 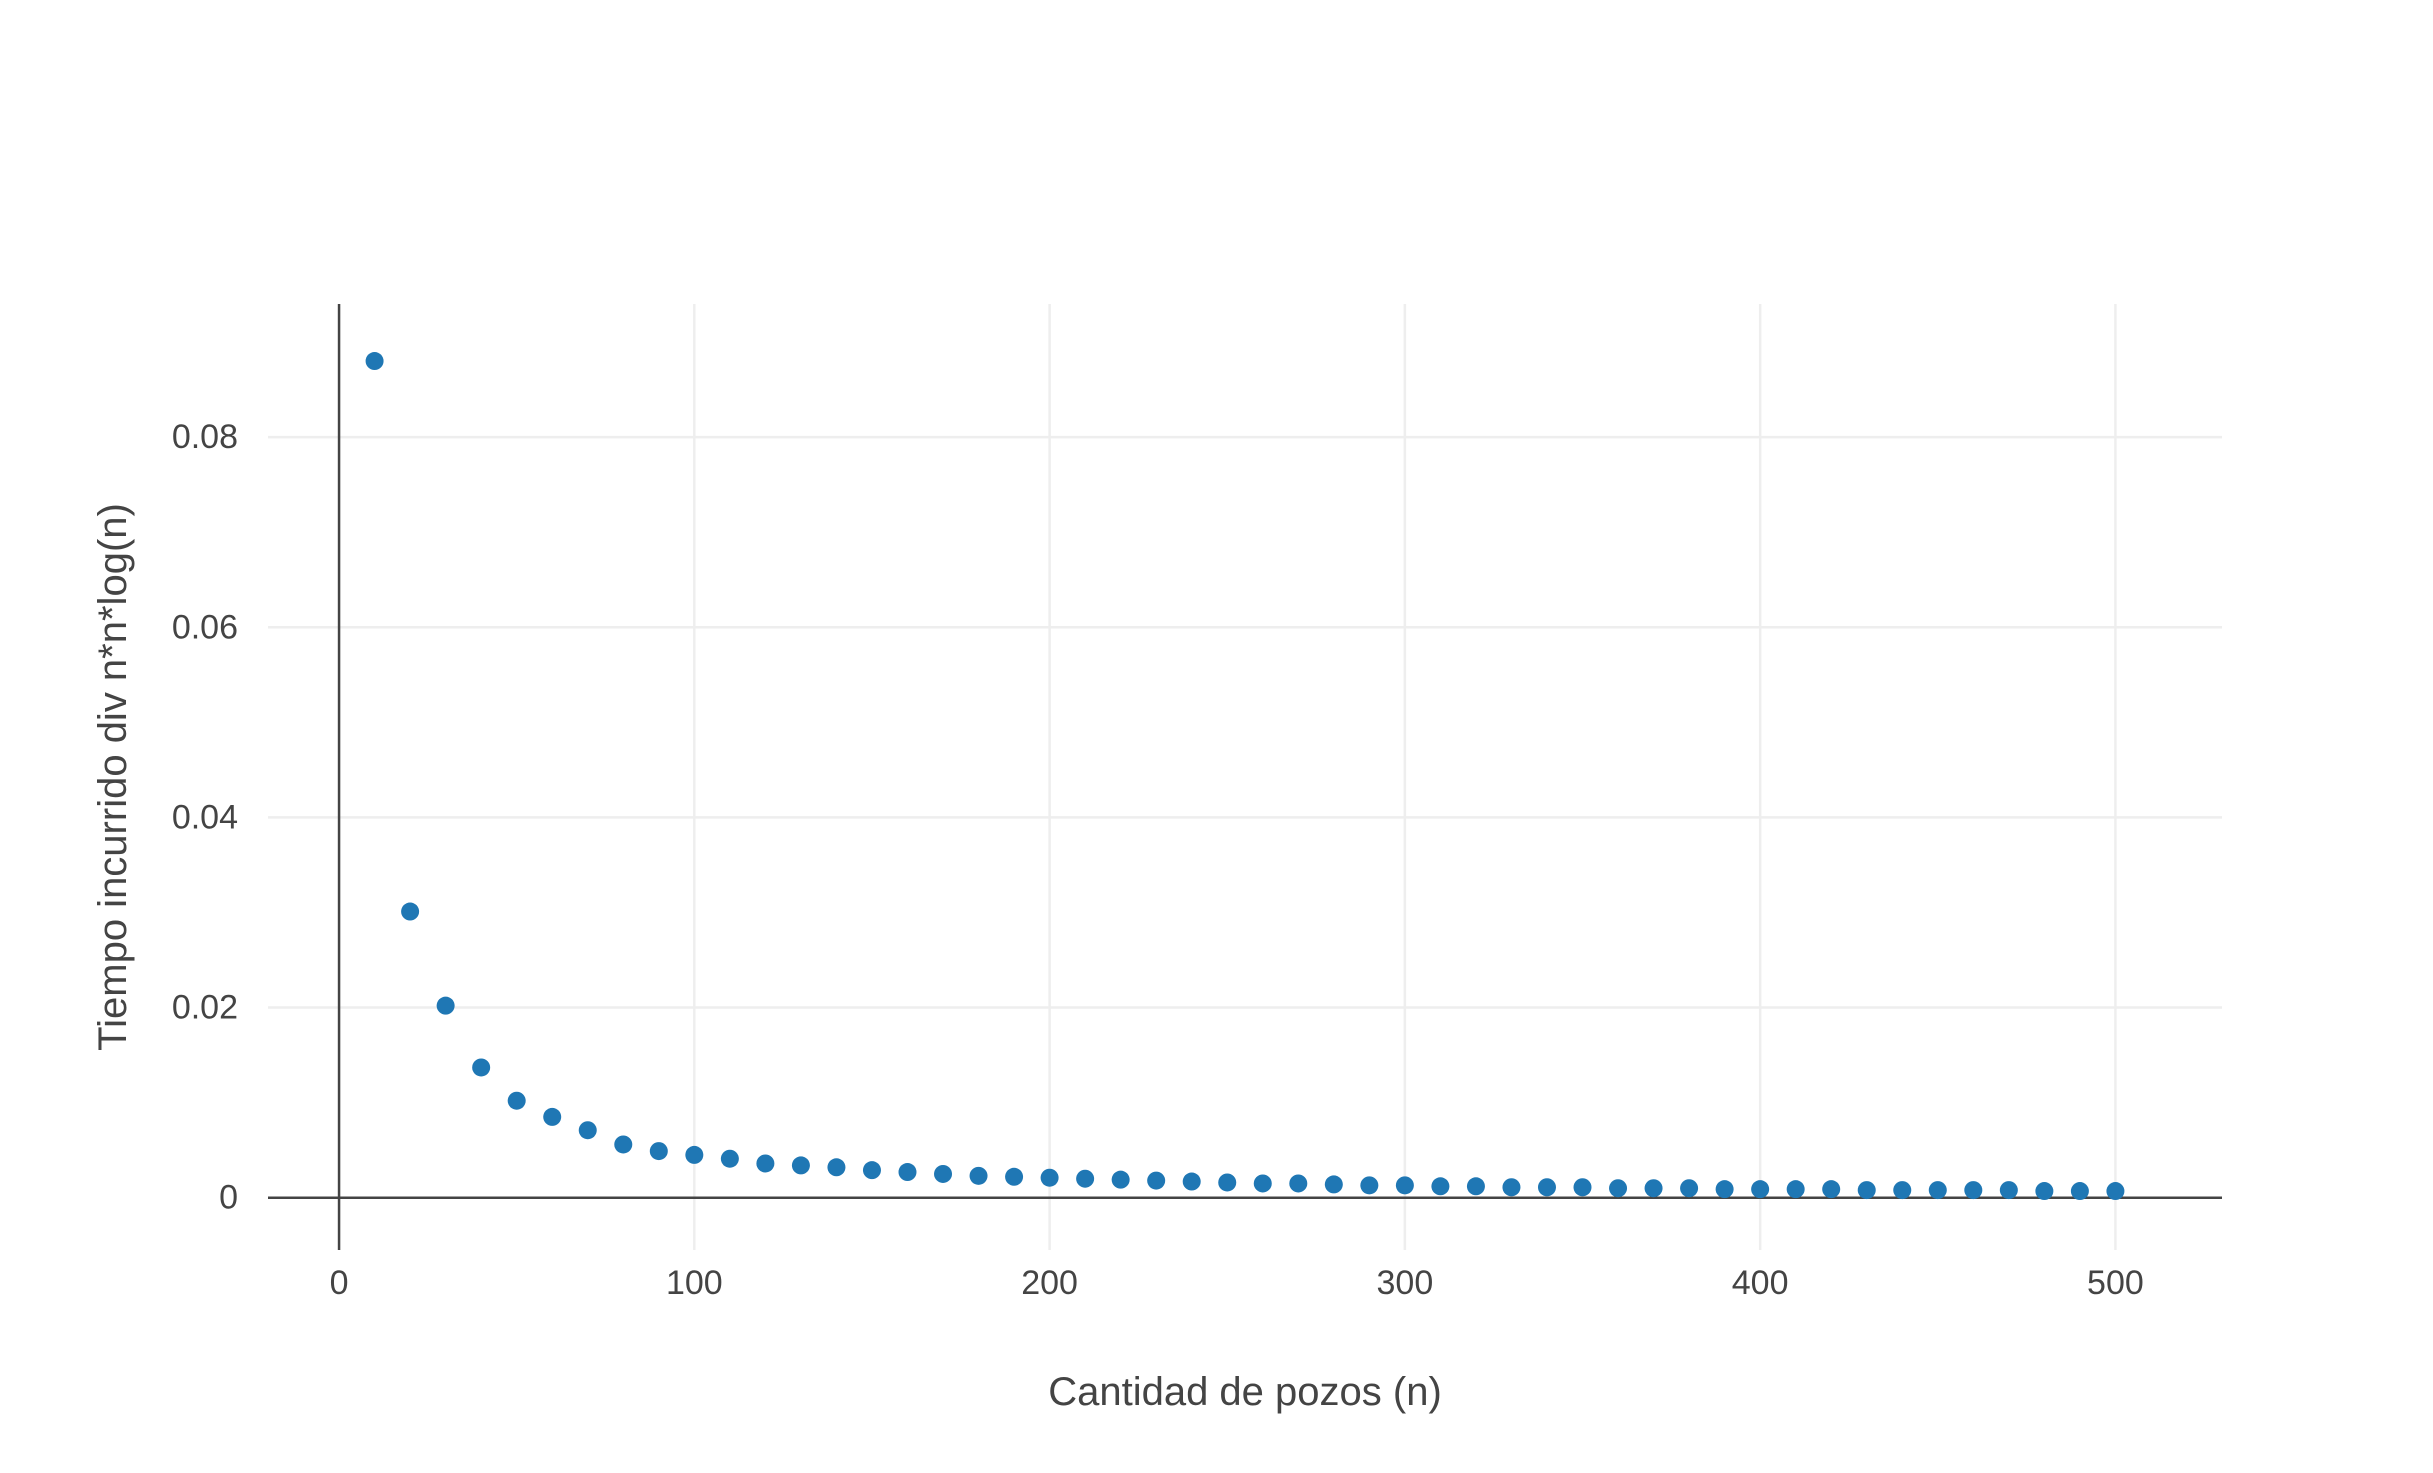 I want to click on y-tick-labels: 0 0.02 0.04 0.06 0.08, so click(x=205, y=817).